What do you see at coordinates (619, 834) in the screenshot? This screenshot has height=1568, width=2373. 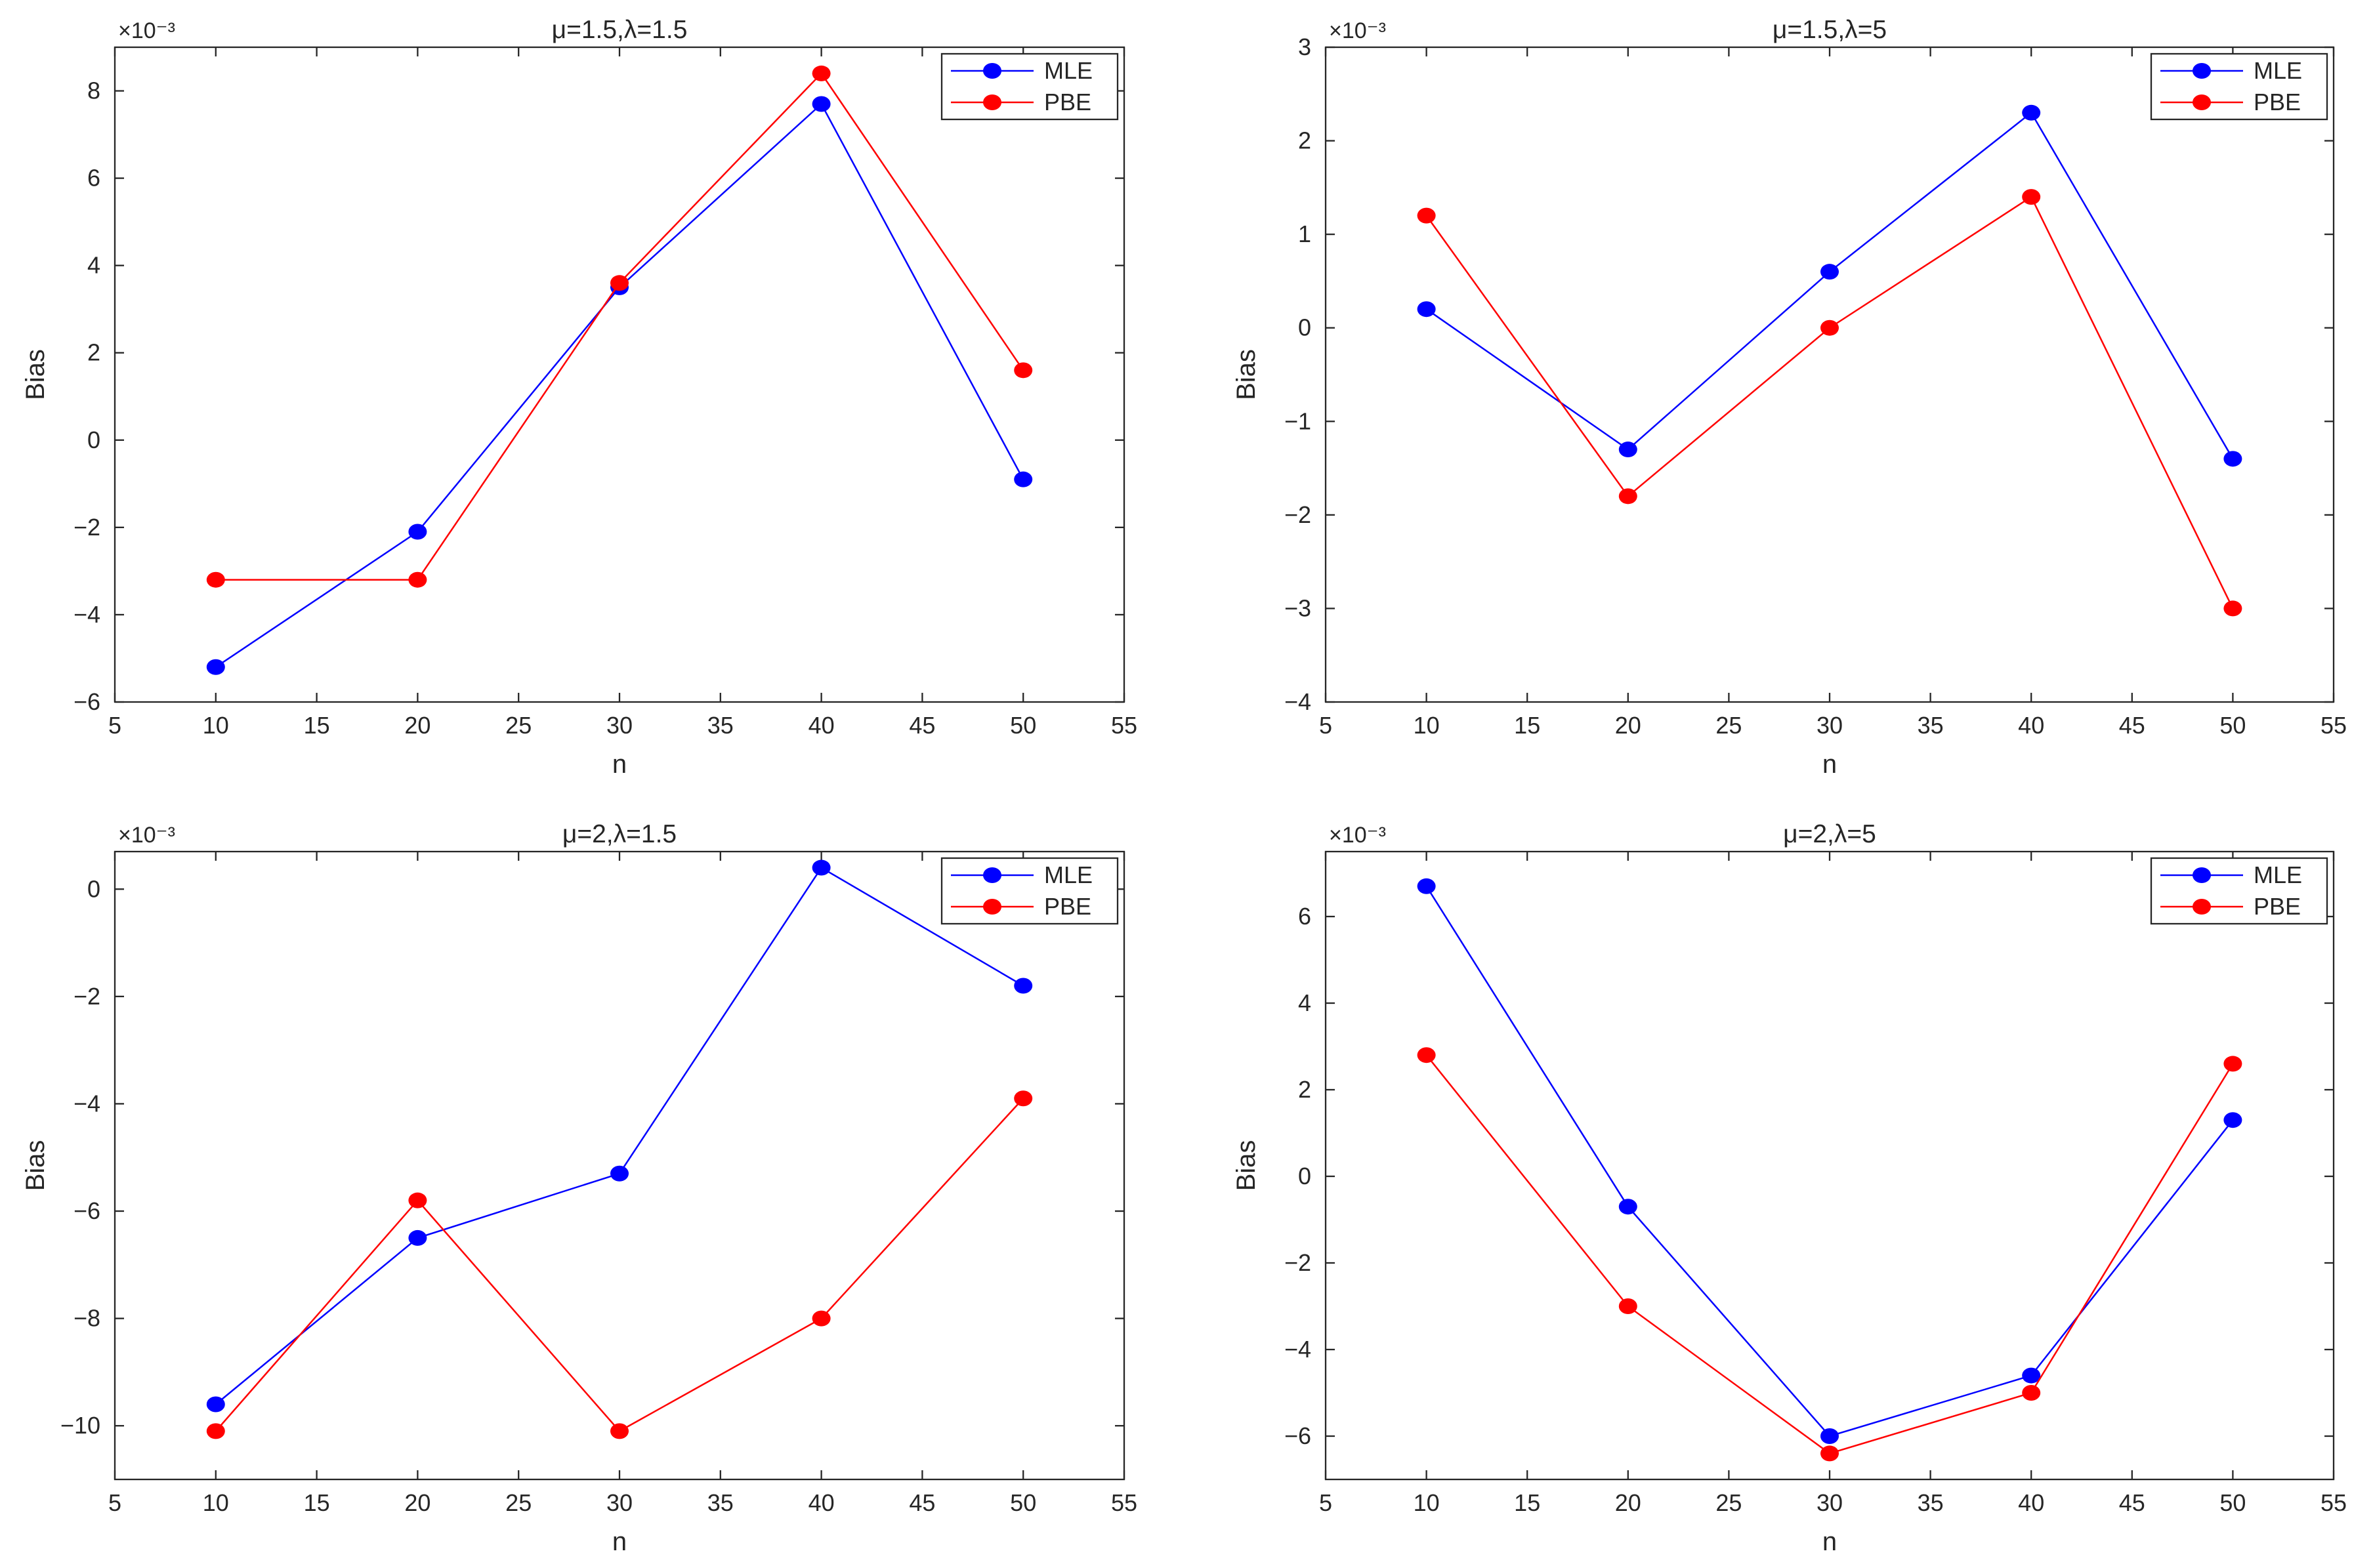 I see `chart-title: μ=2,λ=1.5` at bounding box center [619, 834].